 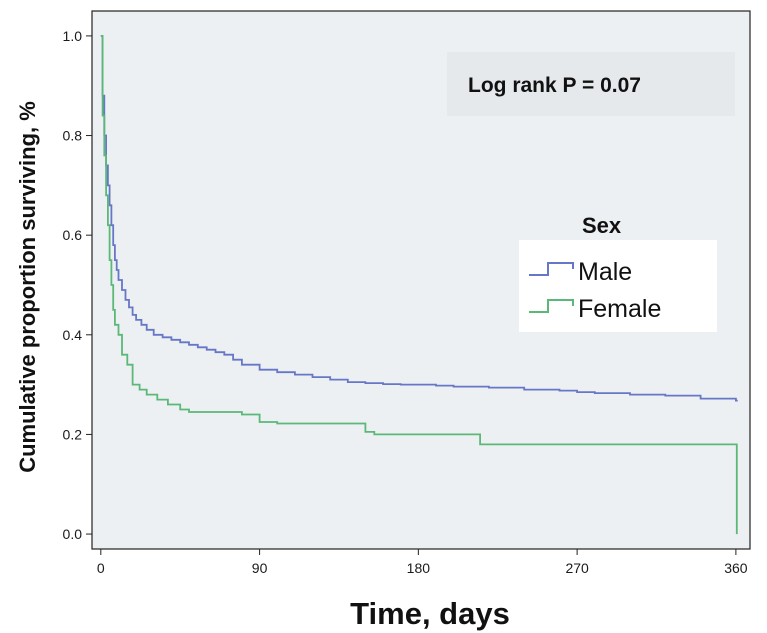 What do you see at coordinates (551, 306) in the screenshot?
I see `legend-swatch-female` at bounding box center [551, 306].